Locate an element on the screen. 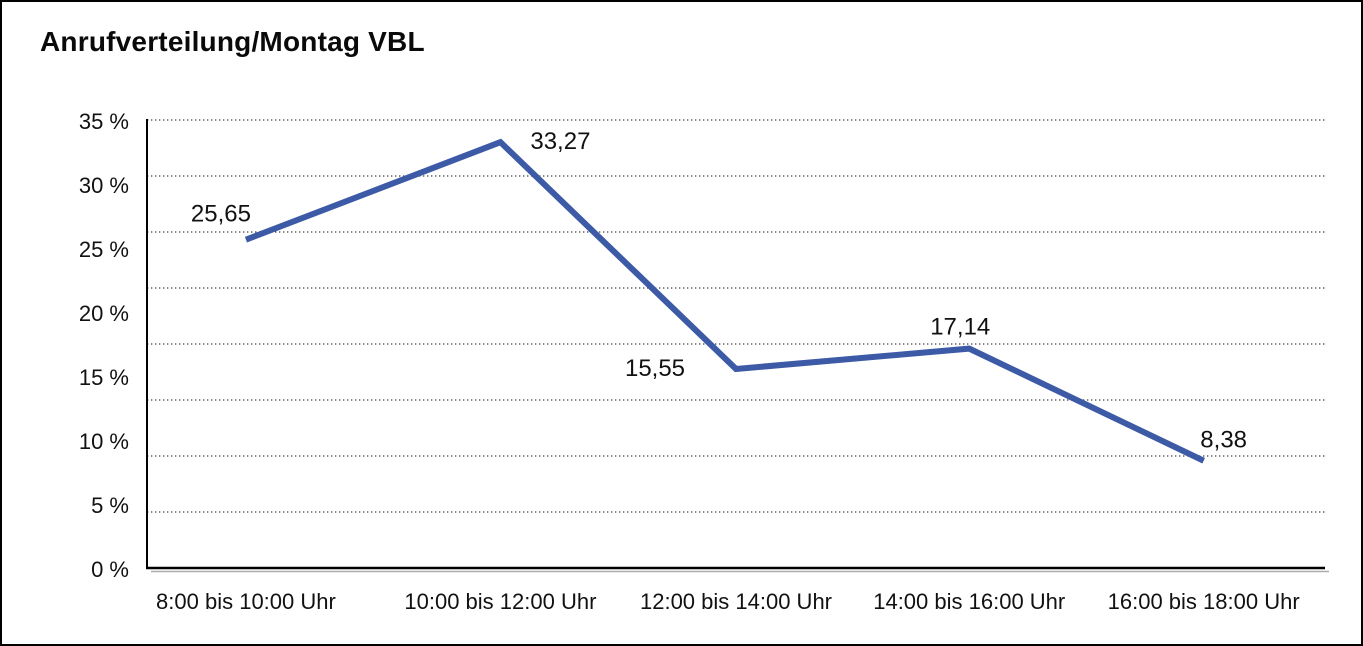 The height and width of the screenshot is (646, 1363). x-tick-label: 10:00 bis 12:00 Uhr is located at coordinates (500, 601).